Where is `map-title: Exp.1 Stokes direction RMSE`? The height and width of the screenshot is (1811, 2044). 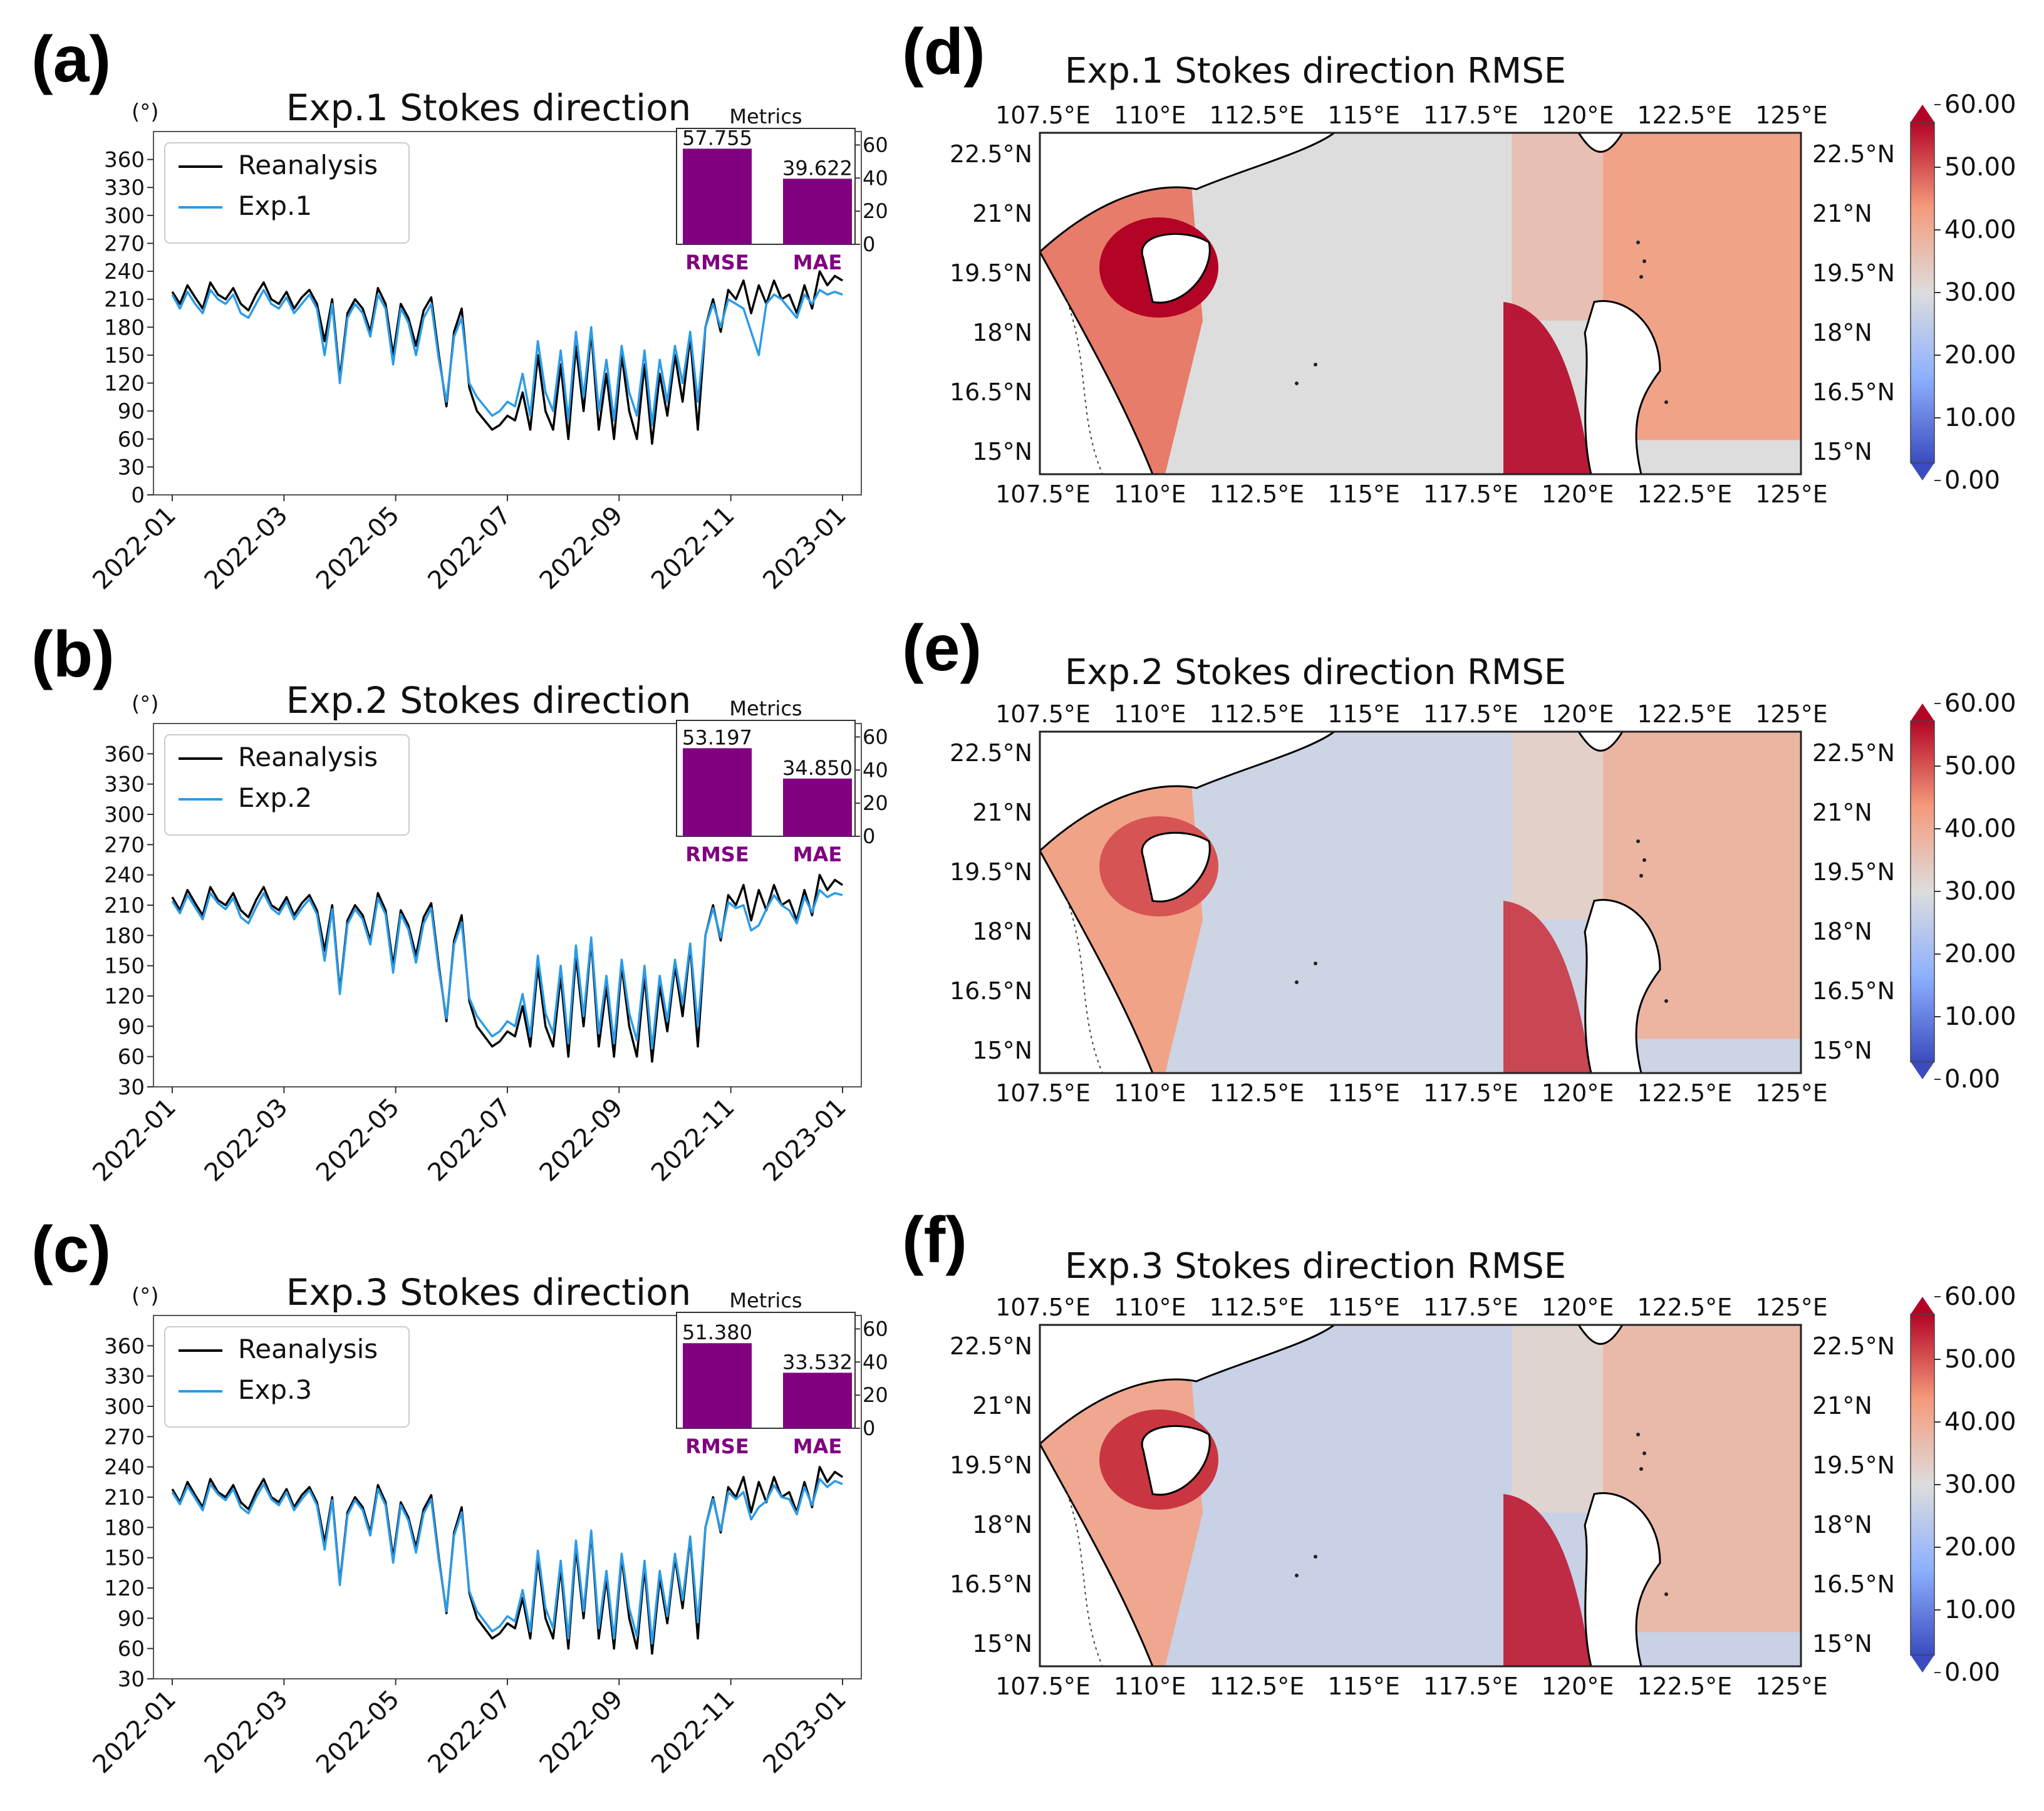
map-title: Exp.1 Stokes direction RMSE is located at coordinates (1315, 71).